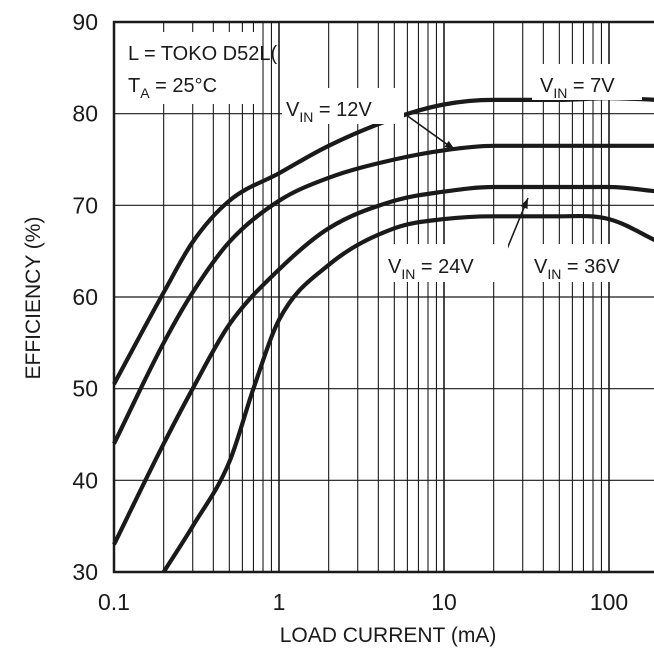  I want to click on leader-line-24v-arrowhead, so click(524, 203).